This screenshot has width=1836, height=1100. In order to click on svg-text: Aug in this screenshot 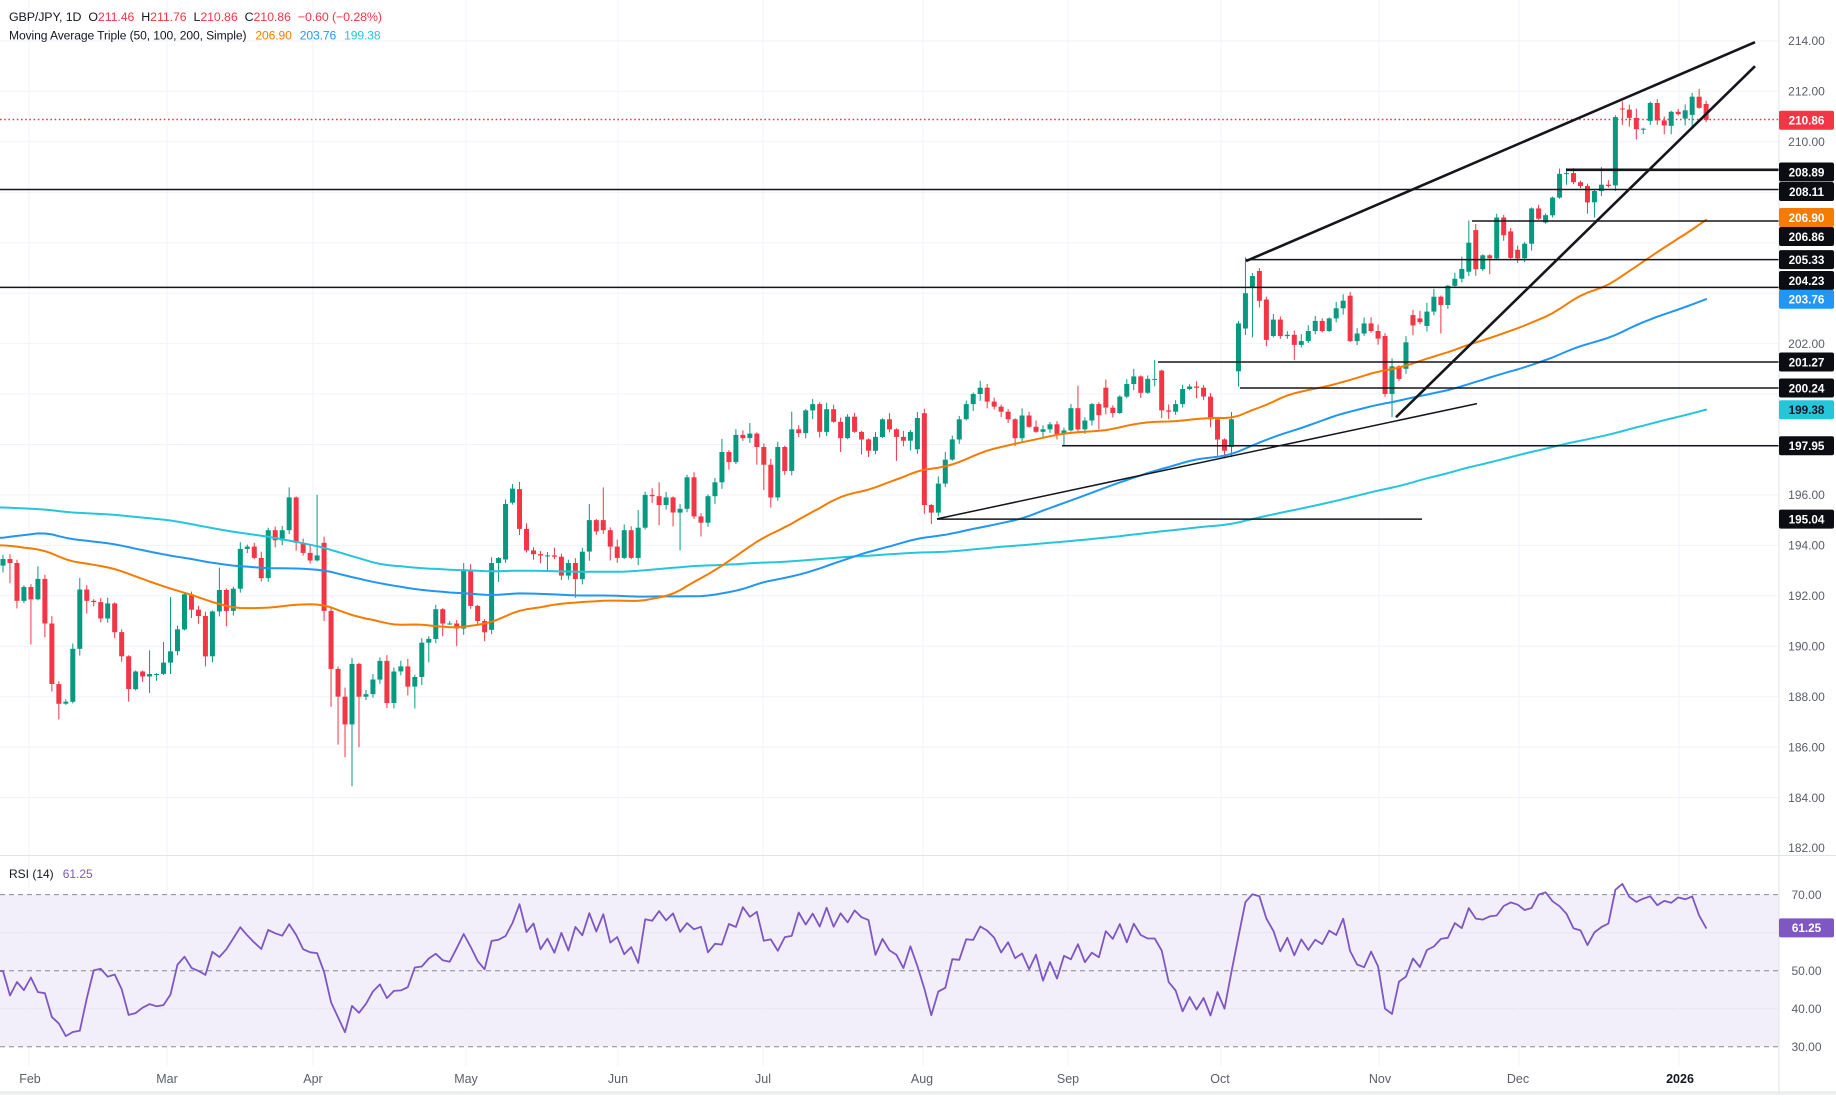, I will do `click(922, 1079)`.